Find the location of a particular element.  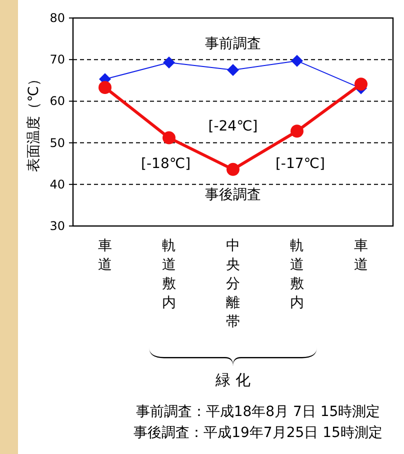

series-label: 事前調査 is located at coordinates (233, 44).